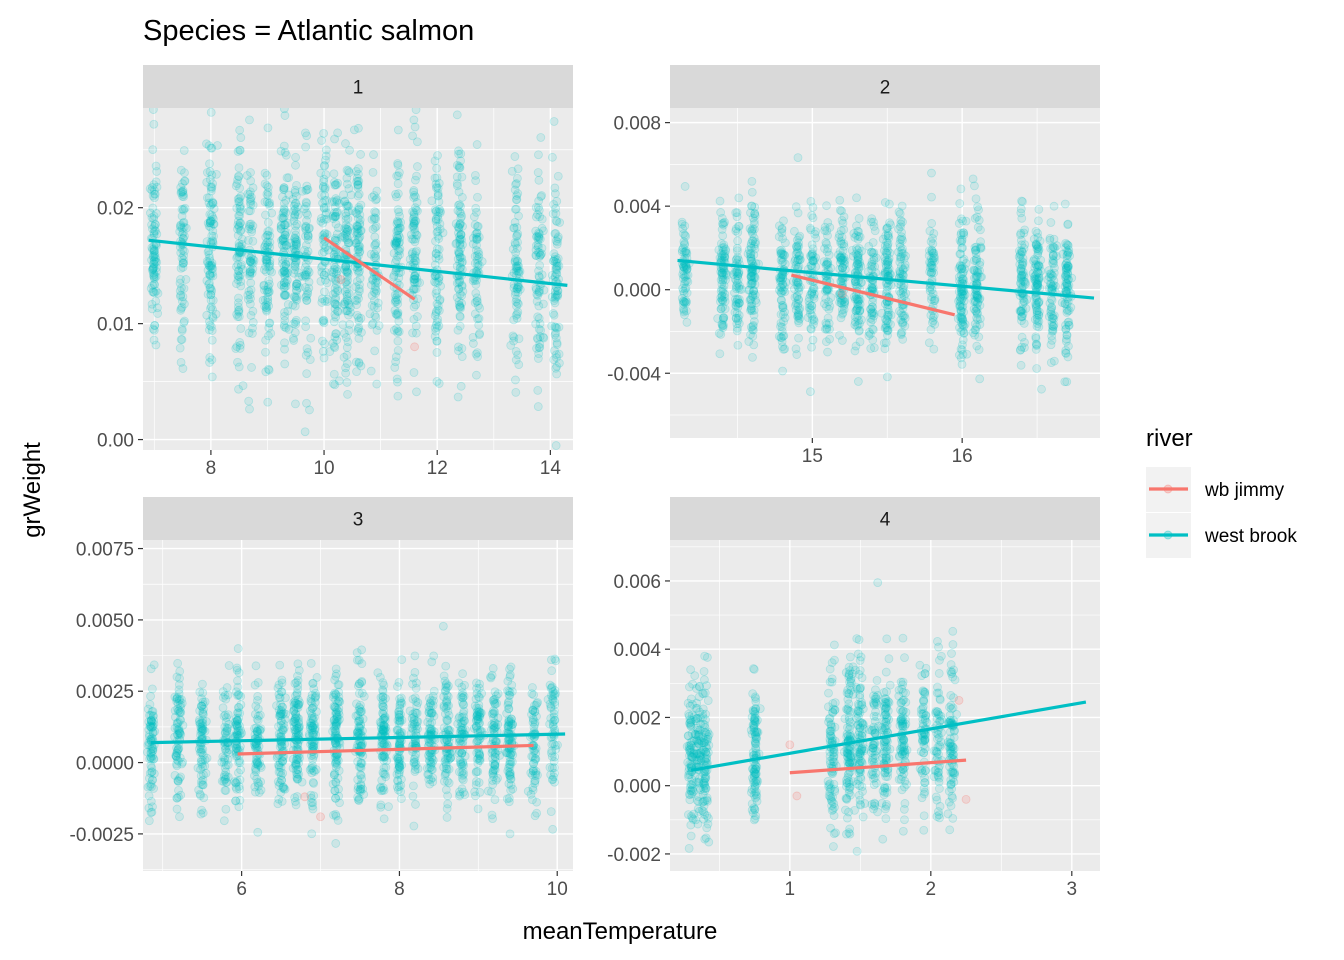 The image size is (1344, 960). What do you see at coordinates (437, 468) in the screenshot?
I see `x-tick-label: 12` at bounding box center [437, 468].